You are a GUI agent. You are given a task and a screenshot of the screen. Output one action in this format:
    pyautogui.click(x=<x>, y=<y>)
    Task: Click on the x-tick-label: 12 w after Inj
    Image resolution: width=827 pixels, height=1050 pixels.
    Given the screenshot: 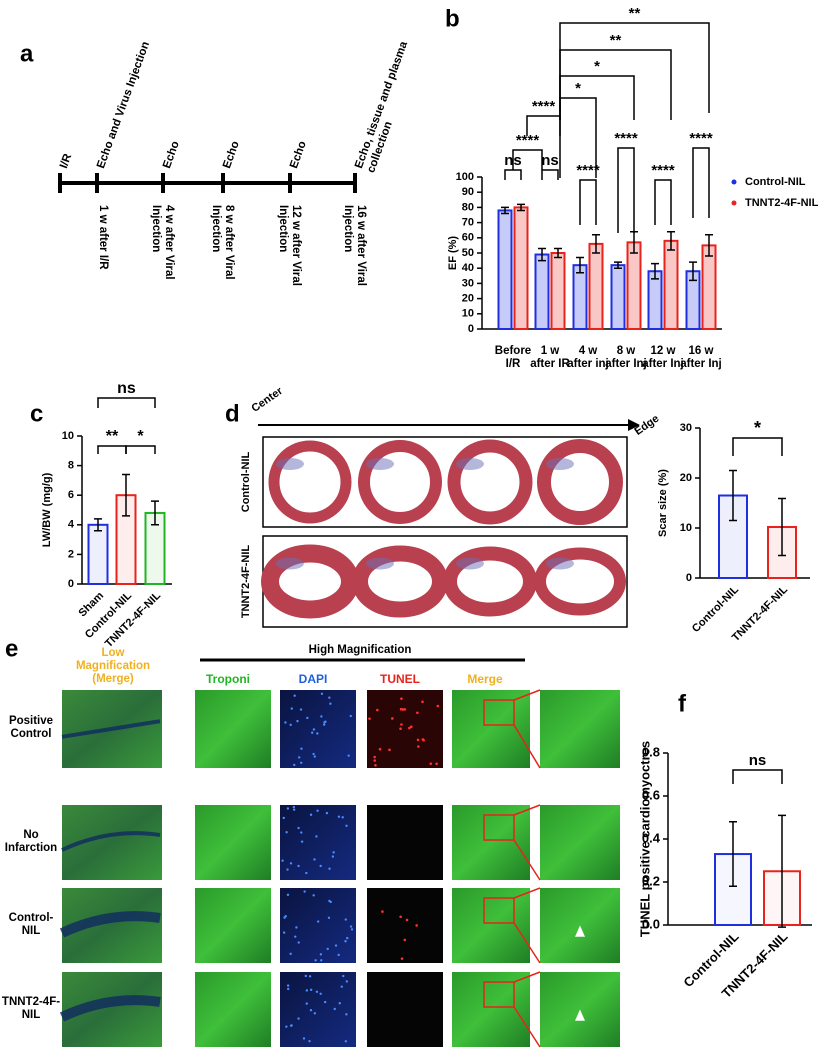 What is the action you would take?
    pyautogui.click(x=663, y=357)
    